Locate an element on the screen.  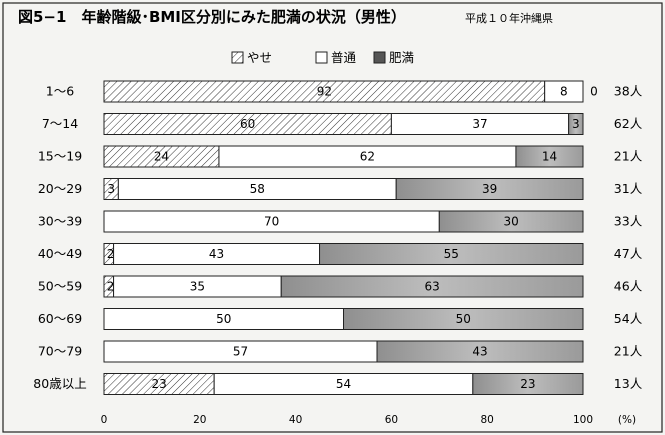
data-label-yase: 3 is located at coordinates (111, 189).